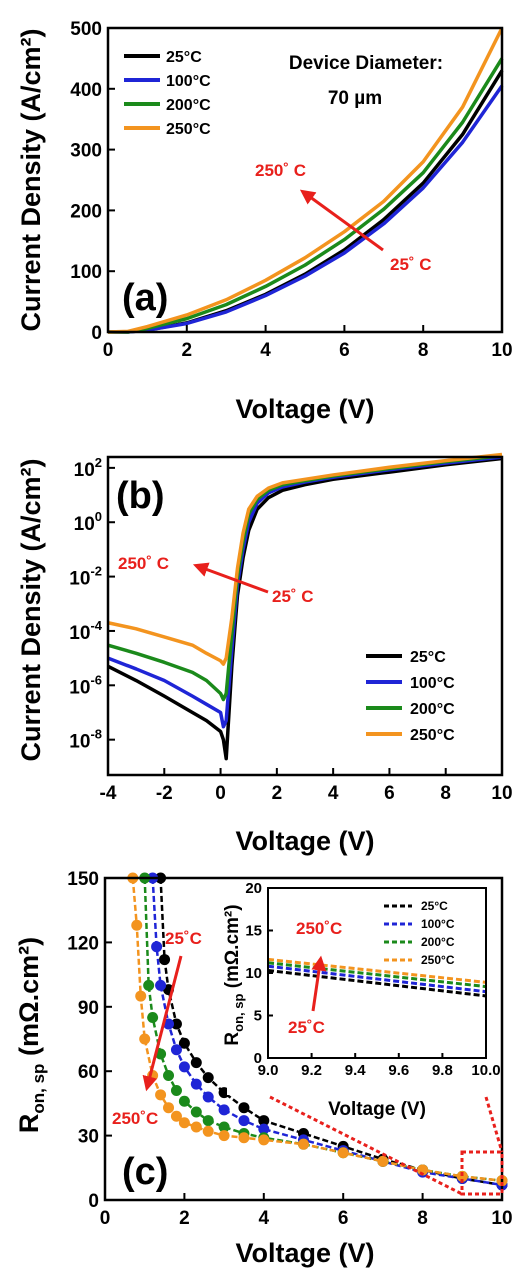 The image size is (520, 1282). What do you see at coordinates (86, 29) in the screenshot?
I see `panel-a-y-tick-label: 500` at bounding box center [86, 29].